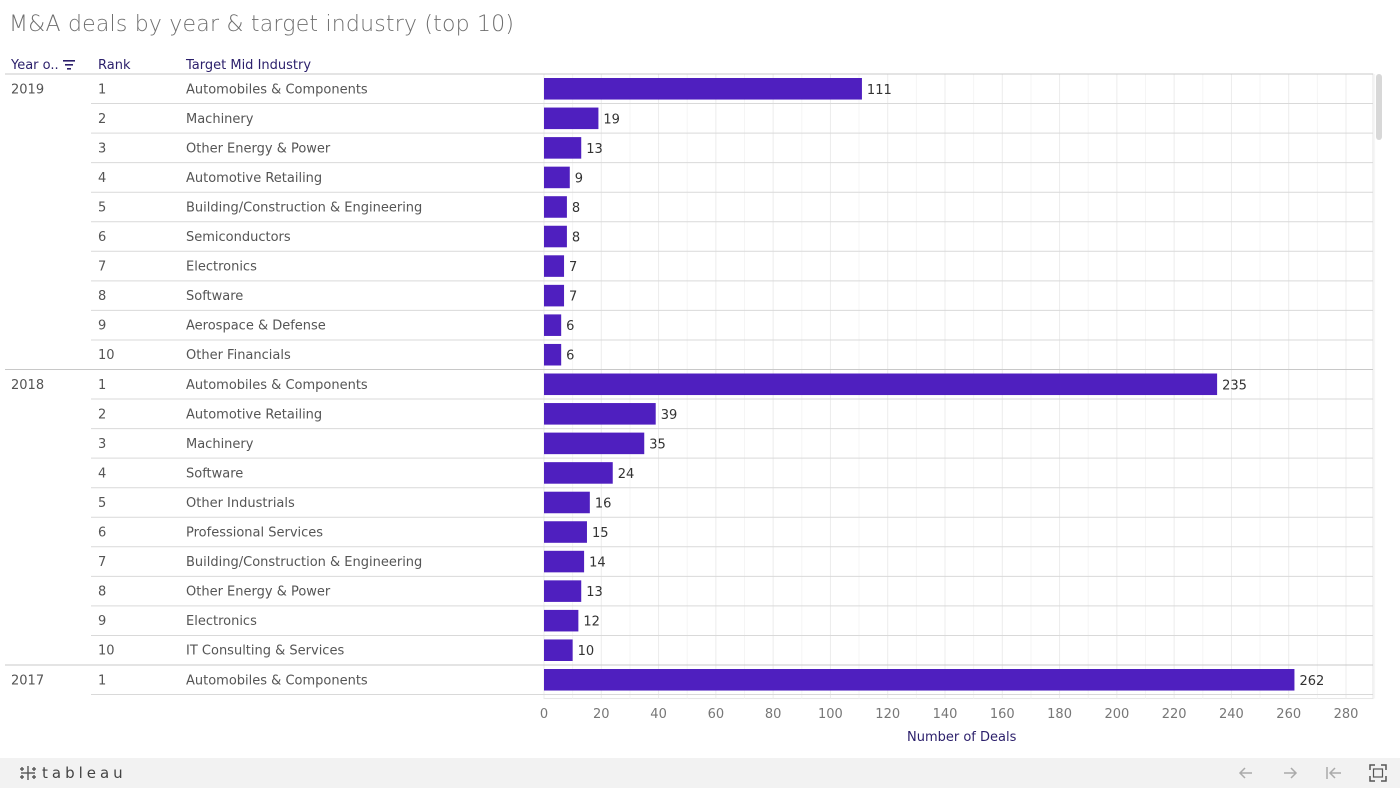  What do you see at coordinates (102, 621) in the screenshot?
I see `rank-label: 9` at bounding box center [102, 621].